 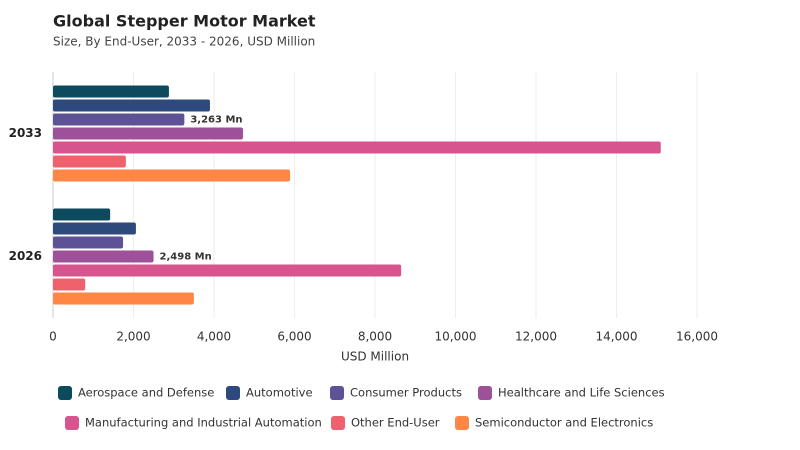 What do you see at coordinates (133, 337) in the screenshot?
I see `x-tick-label: 2,000` at bounding box center [133, 337].